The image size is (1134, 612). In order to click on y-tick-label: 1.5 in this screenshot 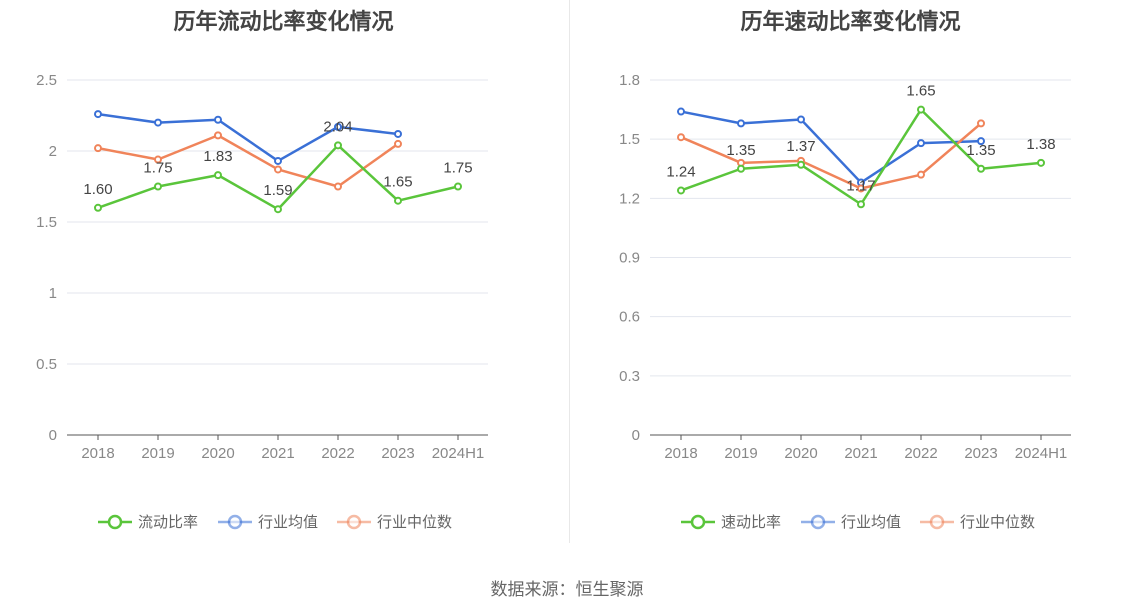, I will do `click(46, 222)`.